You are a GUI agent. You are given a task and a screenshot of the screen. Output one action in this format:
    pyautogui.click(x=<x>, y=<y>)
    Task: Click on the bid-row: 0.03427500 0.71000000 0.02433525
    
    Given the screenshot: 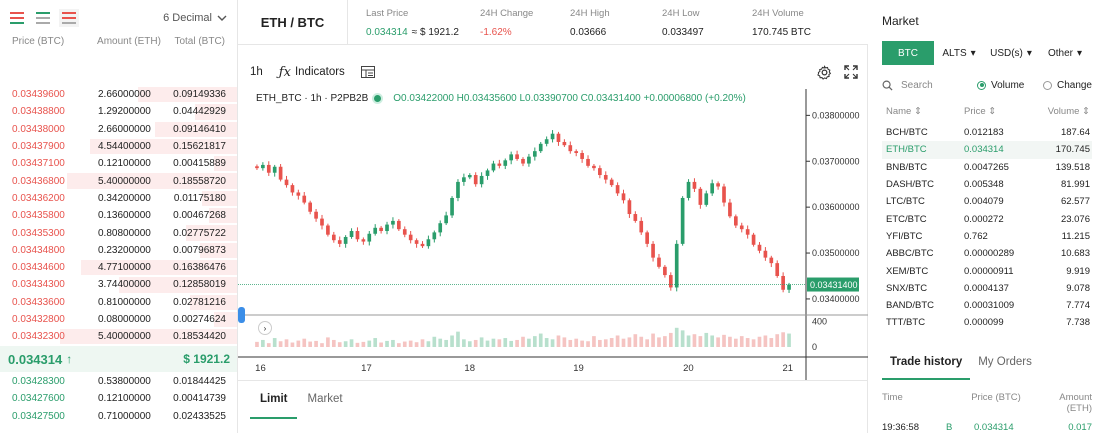 What is the action you would take?
    pyautogui.click(x=118, y=416)
    